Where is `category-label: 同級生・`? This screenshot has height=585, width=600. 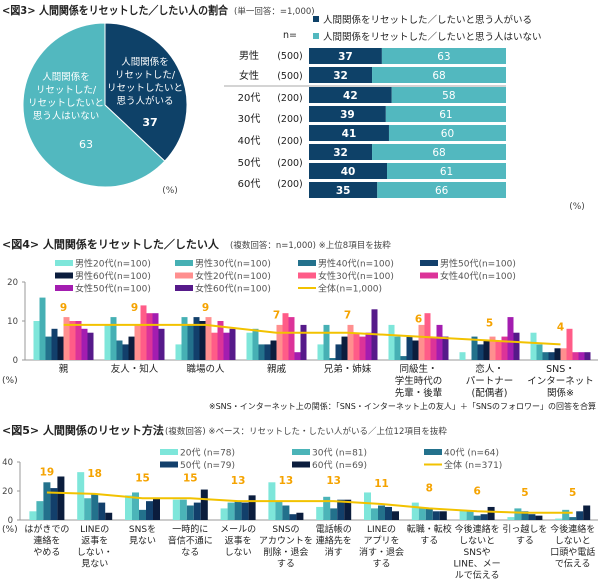
category-label: 同級生・ is located at coordinates (418, 369).